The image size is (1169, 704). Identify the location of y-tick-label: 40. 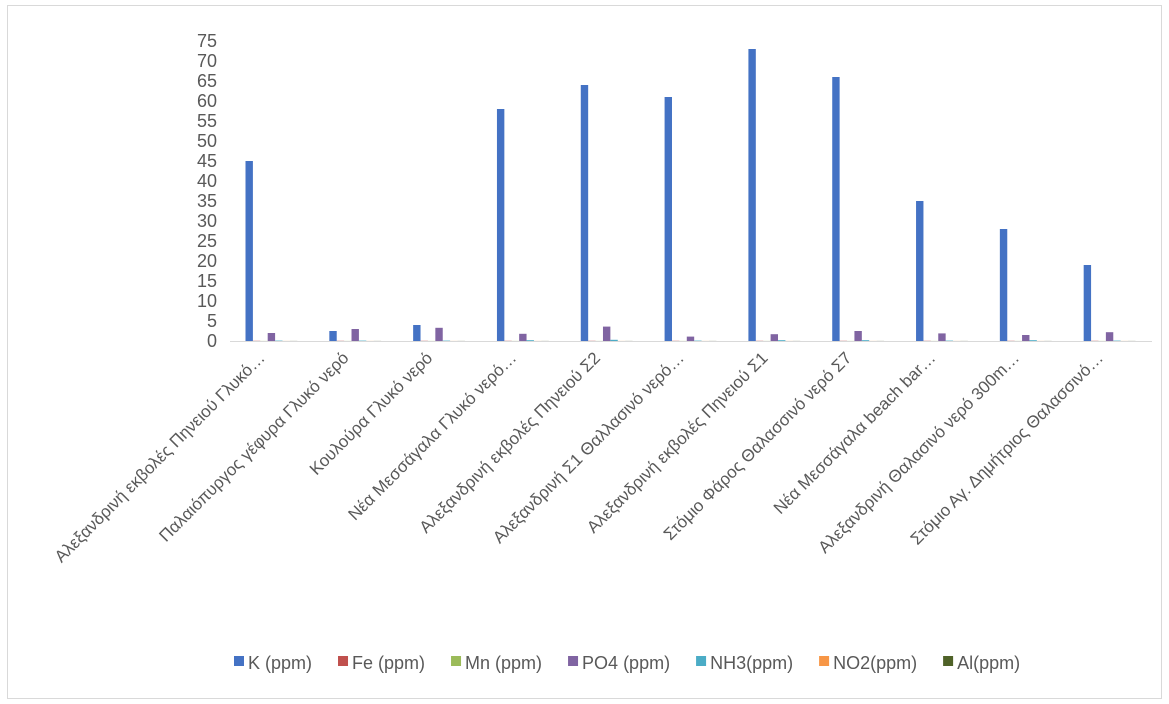
(207, 181).